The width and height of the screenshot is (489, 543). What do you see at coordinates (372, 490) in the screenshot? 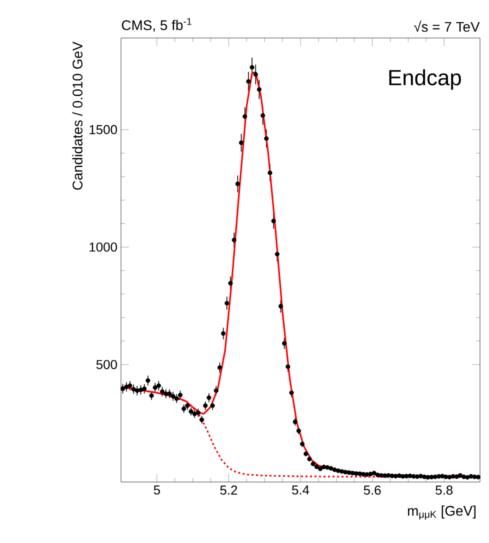
I see `x-tick-label: 5.6` at bounding box center [372, 490].